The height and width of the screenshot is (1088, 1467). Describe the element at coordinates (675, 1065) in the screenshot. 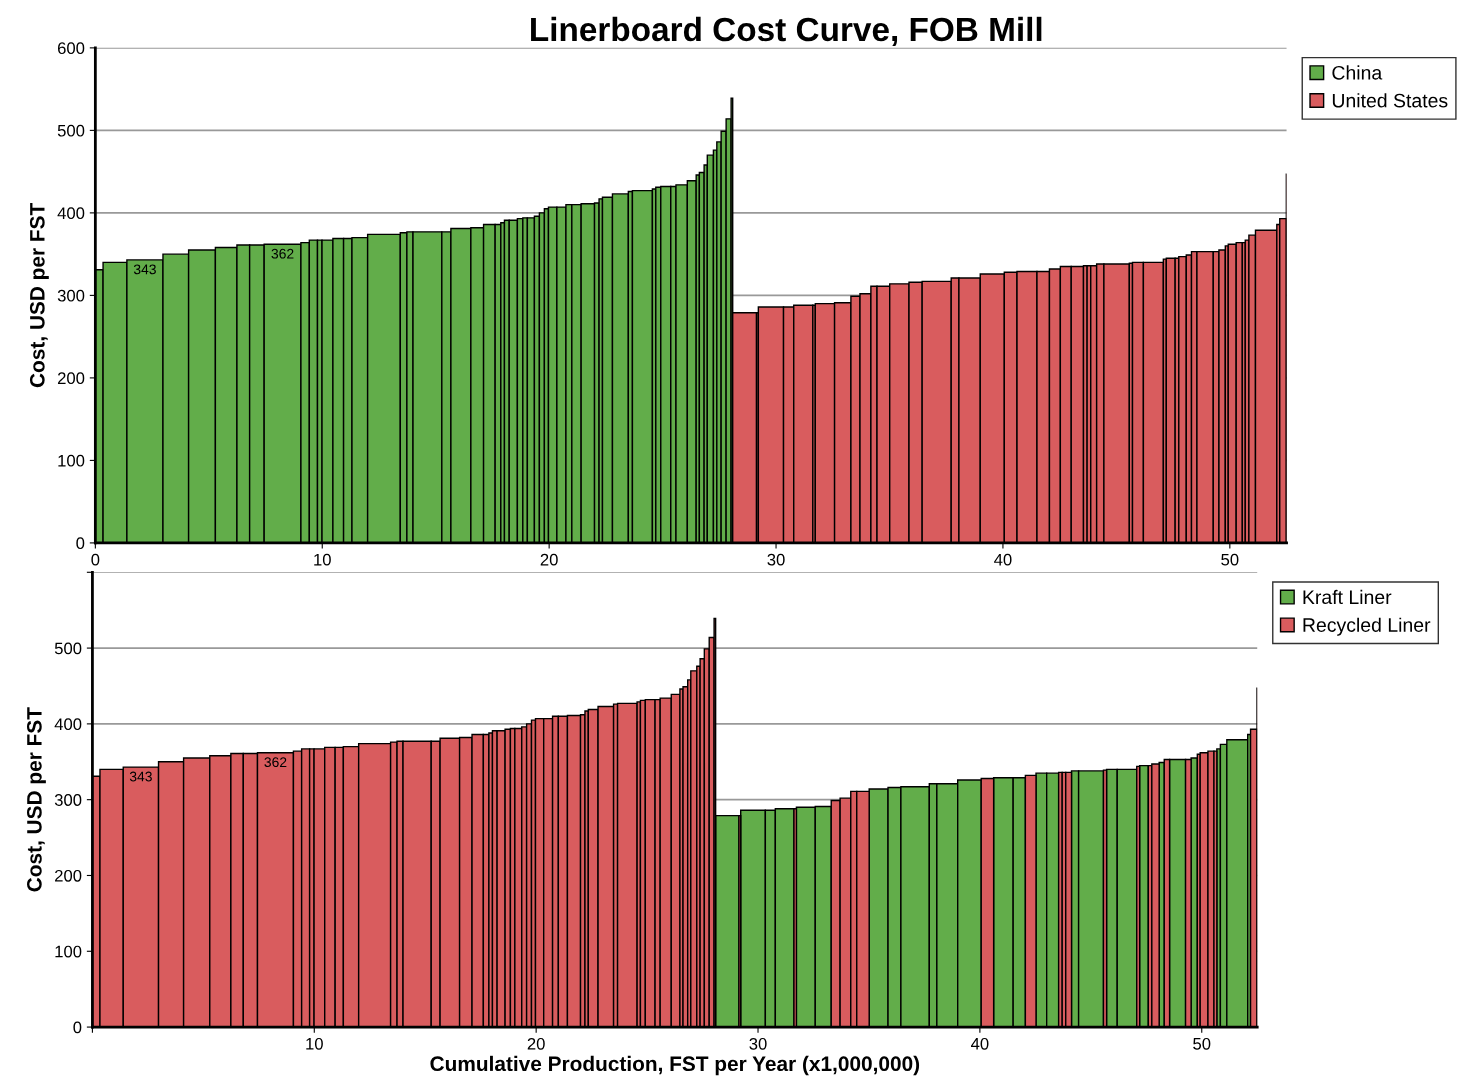

I see `x-axis-title: Cumulative Production, FST per Year (x1,000,000)` at that location.